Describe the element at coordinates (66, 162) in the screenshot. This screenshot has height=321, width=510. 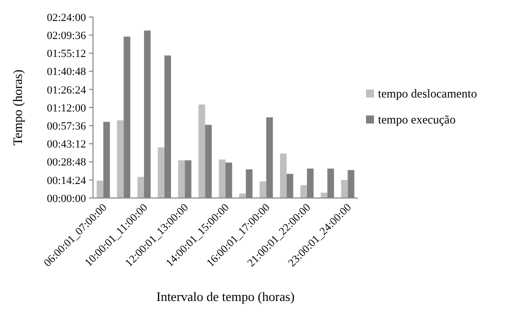
I see `y-tick-label: 00:28:48` at that location.